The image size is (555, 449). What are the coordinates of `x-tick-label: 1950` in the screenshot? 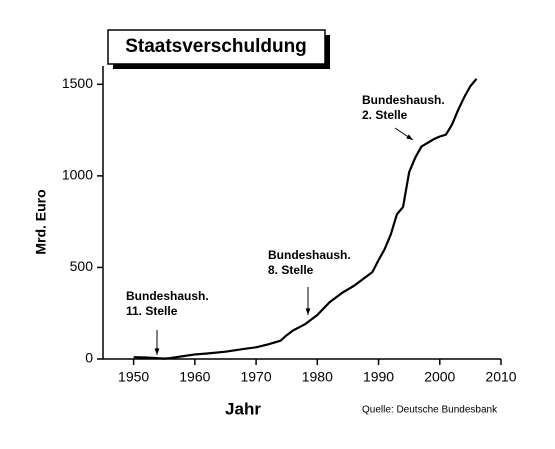 It's located at (133, 377).